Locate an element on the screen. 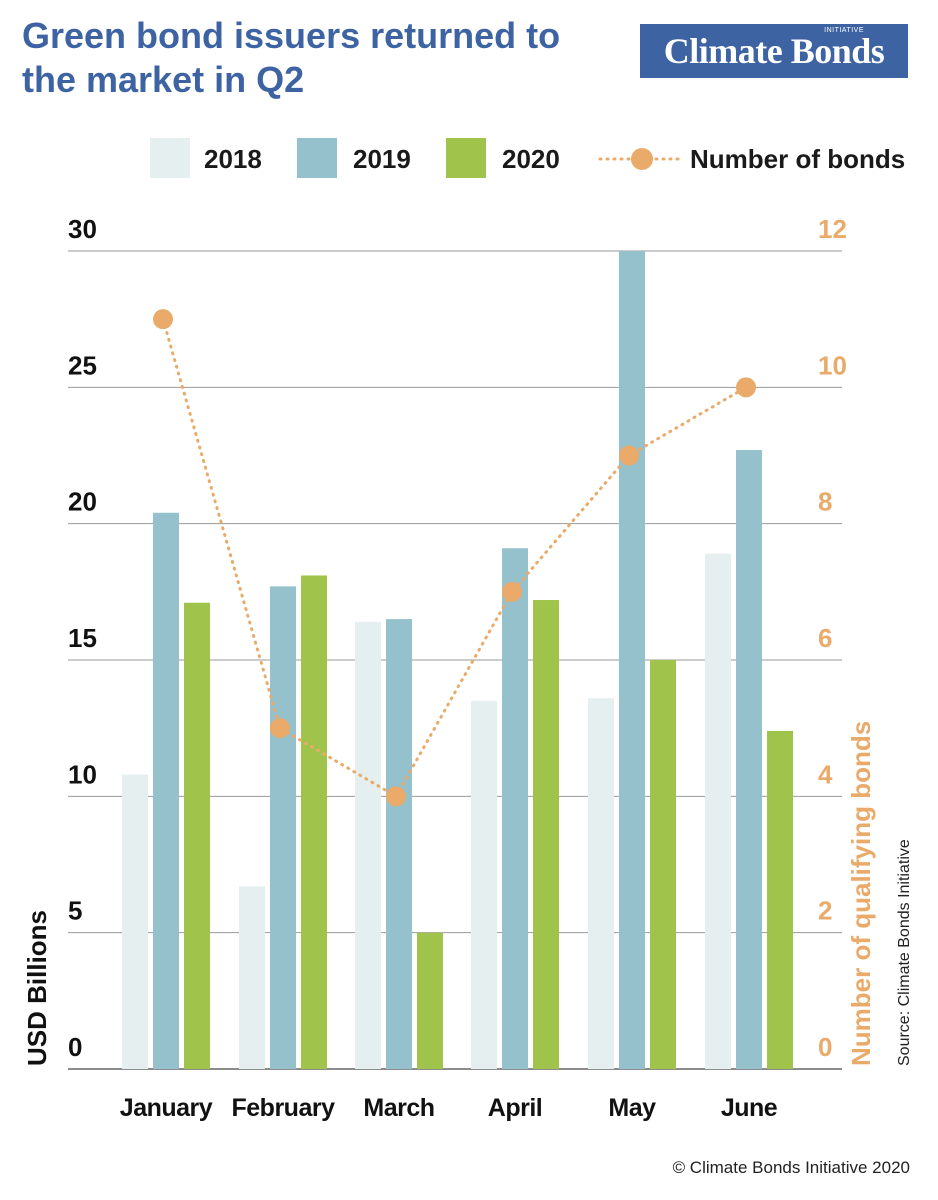 The height and width of the screenshot is (1200, 938). bar-2019-february is located at coordinates (283, 827).